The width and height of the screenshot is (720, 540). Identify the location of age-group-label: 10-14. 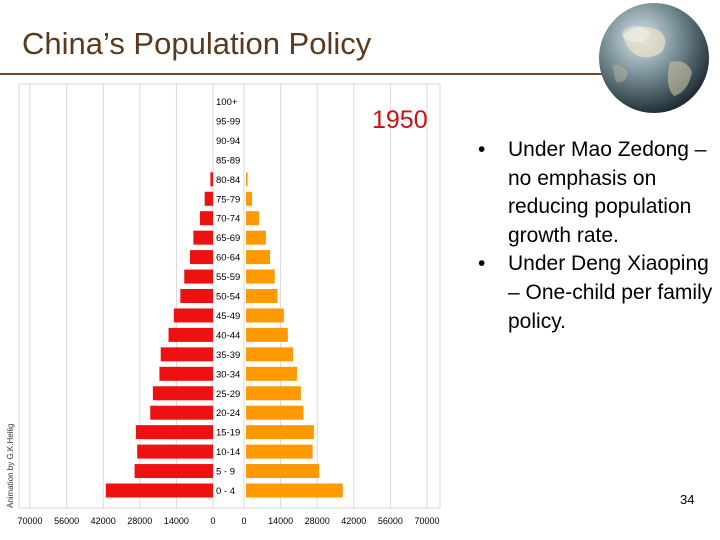
(228, 452).